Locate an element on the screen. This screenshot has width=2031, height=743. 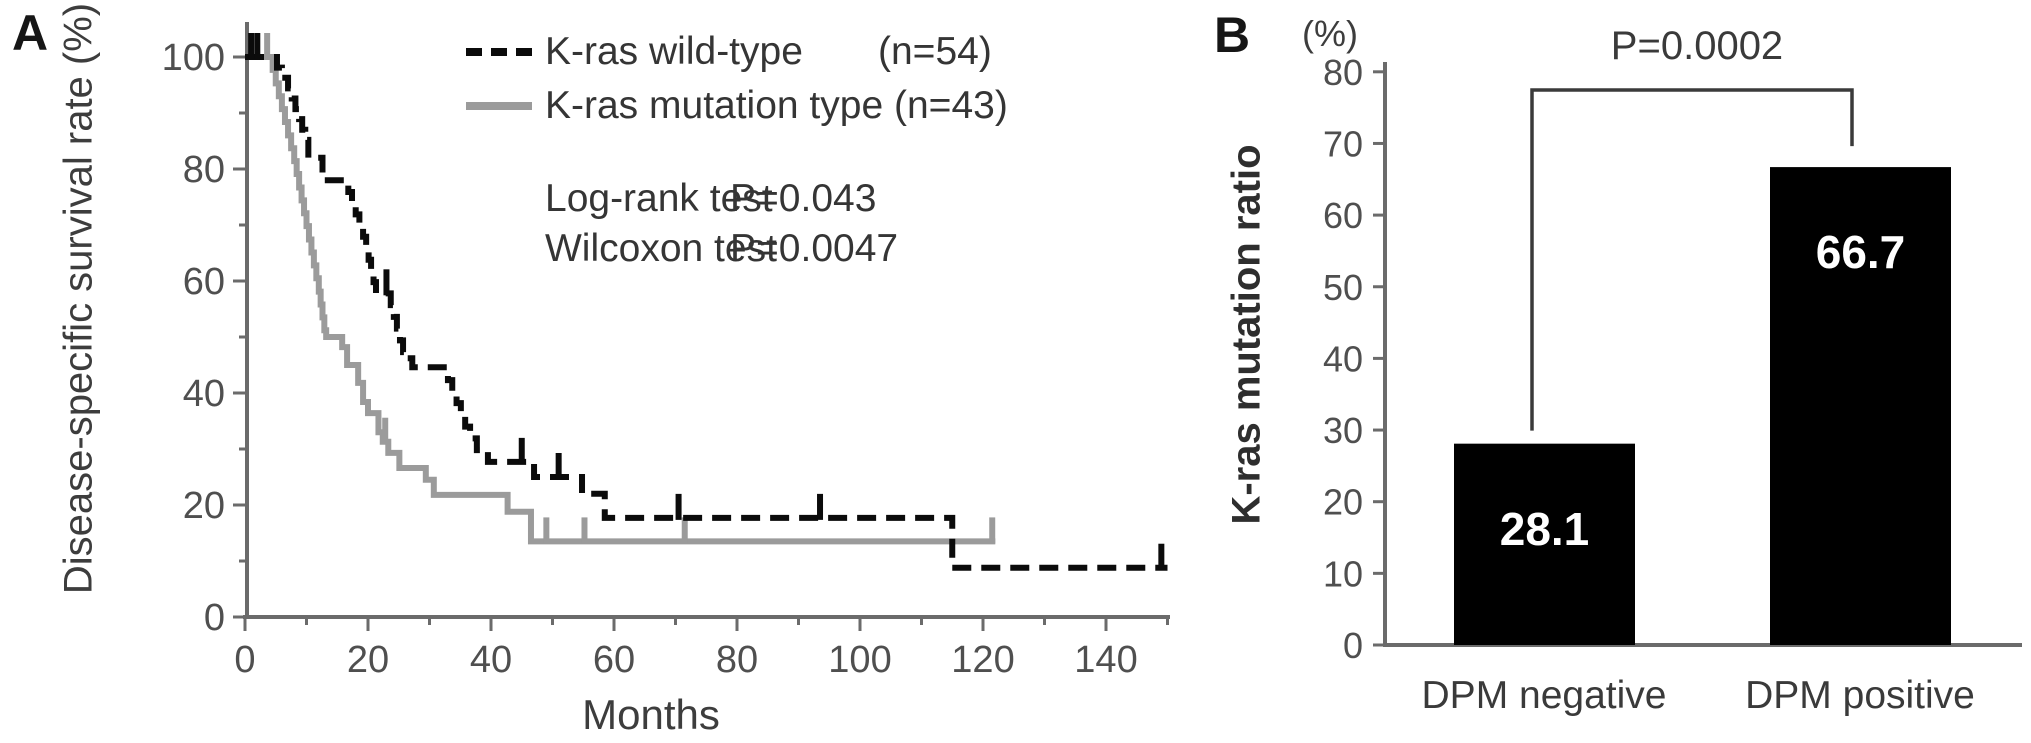
b-y-tick-label: 50 is located at coordinates (1343, 287).